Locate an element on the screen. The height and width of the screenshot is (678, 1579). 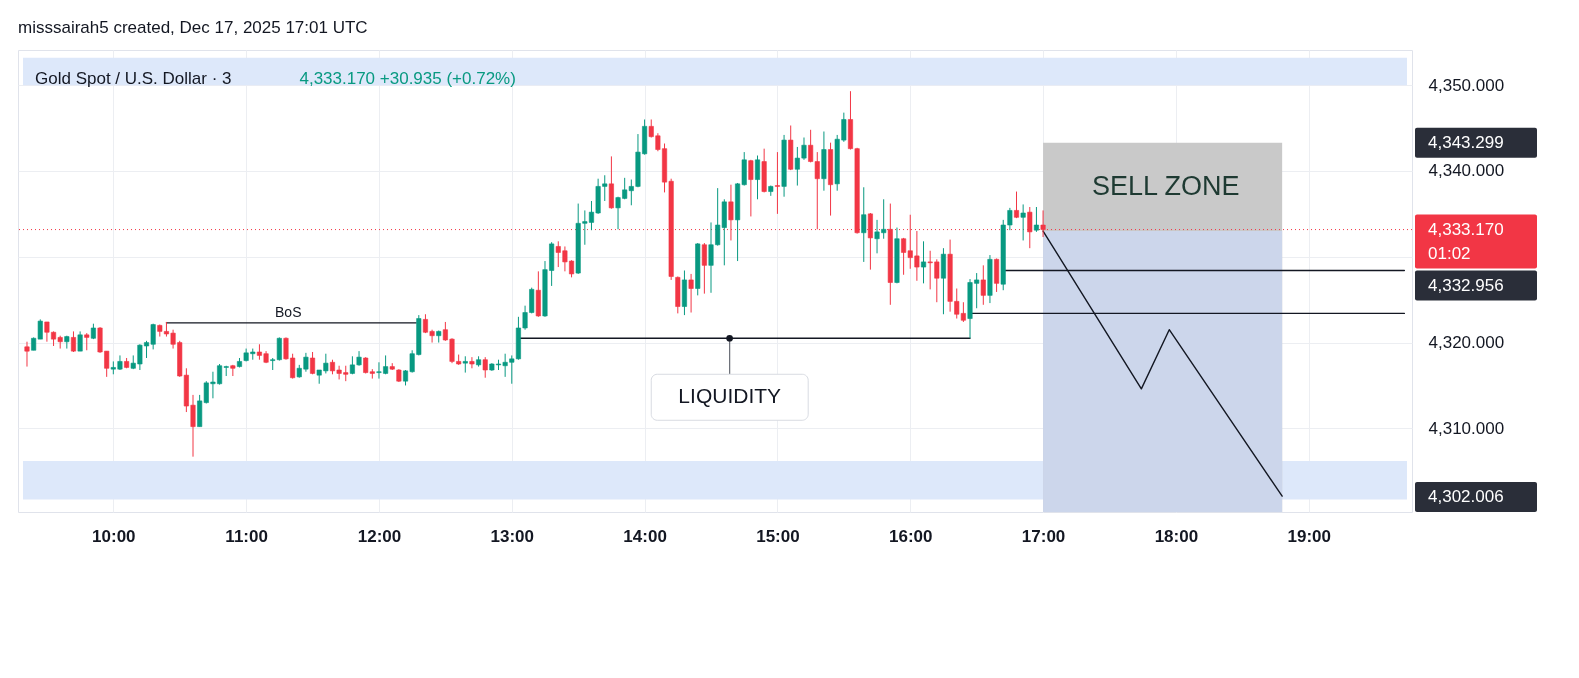
ref-line-label: 4,333.170 01:02 is located at coordinates (1466, 241).